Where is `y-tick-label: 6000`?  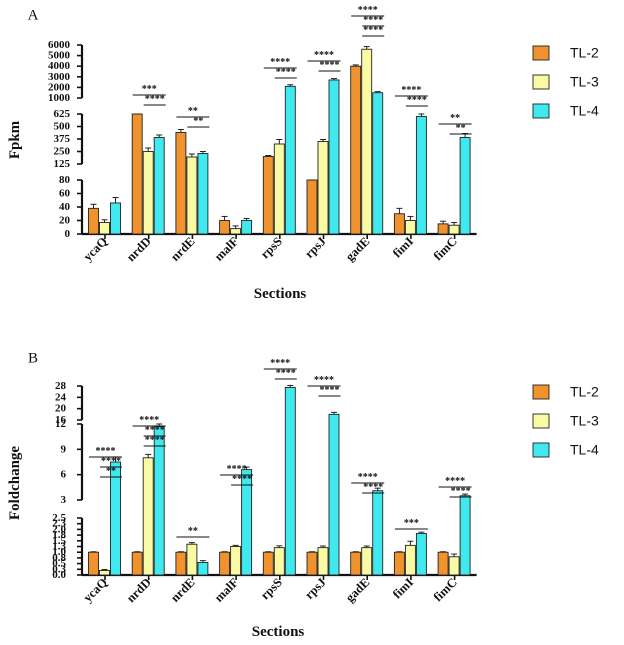 y-tick-label: 6000 is located at coordinates (59, 45).